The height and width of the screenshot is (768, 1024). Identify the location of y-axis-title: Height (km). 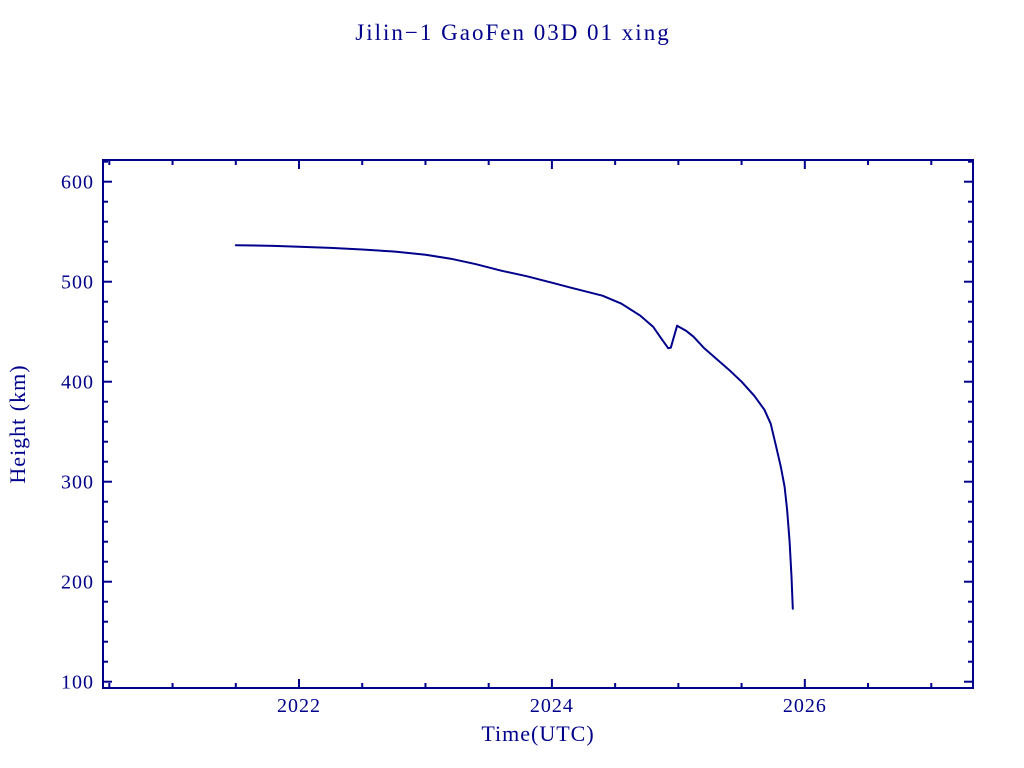
(17, 423).